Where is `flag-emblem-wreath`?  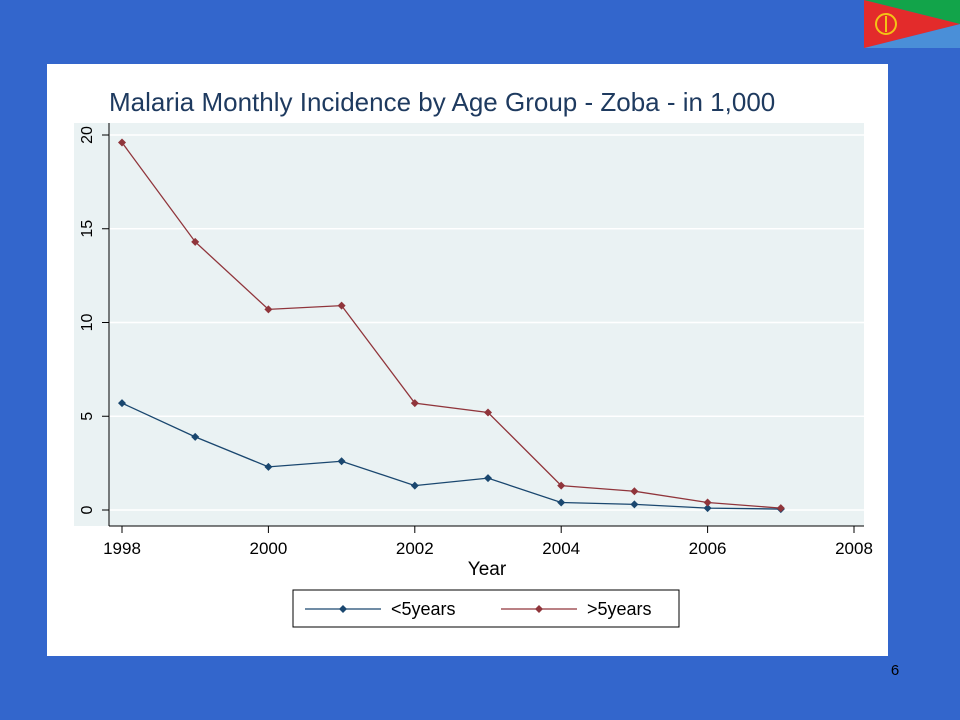 flag-emblem-wreath is located at coordinates (886, 24).